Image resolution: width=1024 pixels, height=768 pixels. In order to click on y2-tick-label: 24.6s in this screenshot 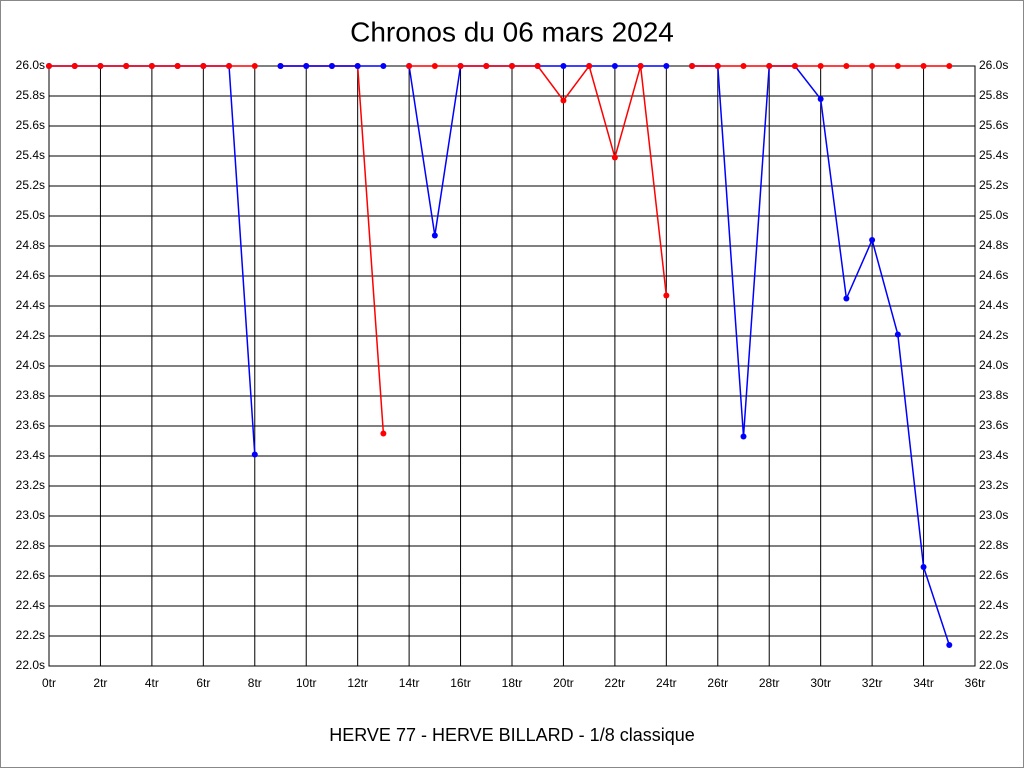, I will do `click(993, 275)`.